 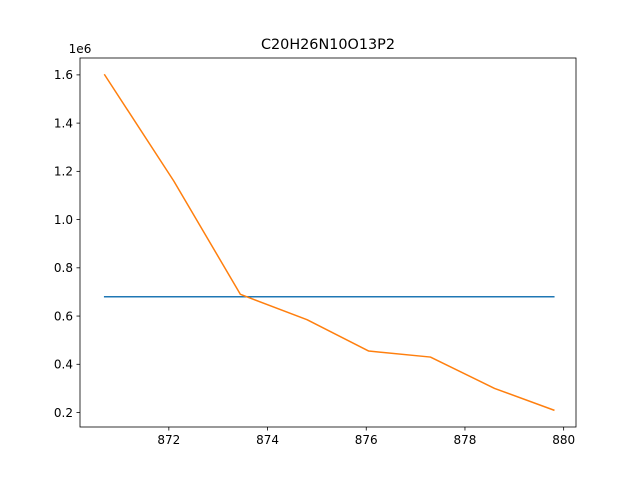 I want to click on y-tick-label: 0.8, so click(x=63, y=268).